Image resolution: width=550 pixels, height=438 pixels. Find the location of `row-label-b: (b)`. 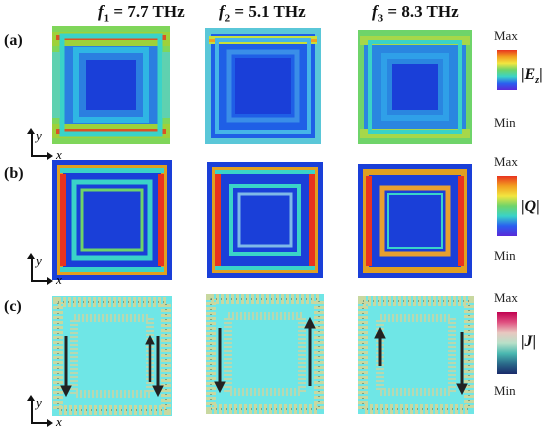

row-label-b: (b) is located at coordinates (14, 173).